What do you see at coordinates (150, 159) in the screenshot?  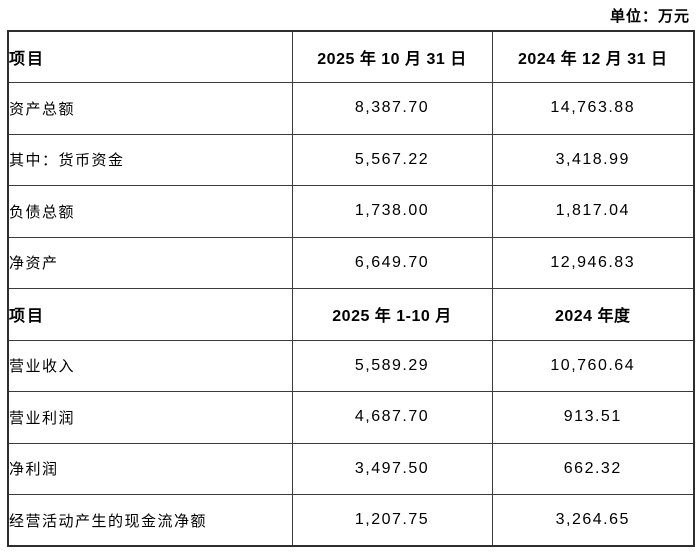 I see `row-label: 其中：货币资金` at bounding box center [150, 159].